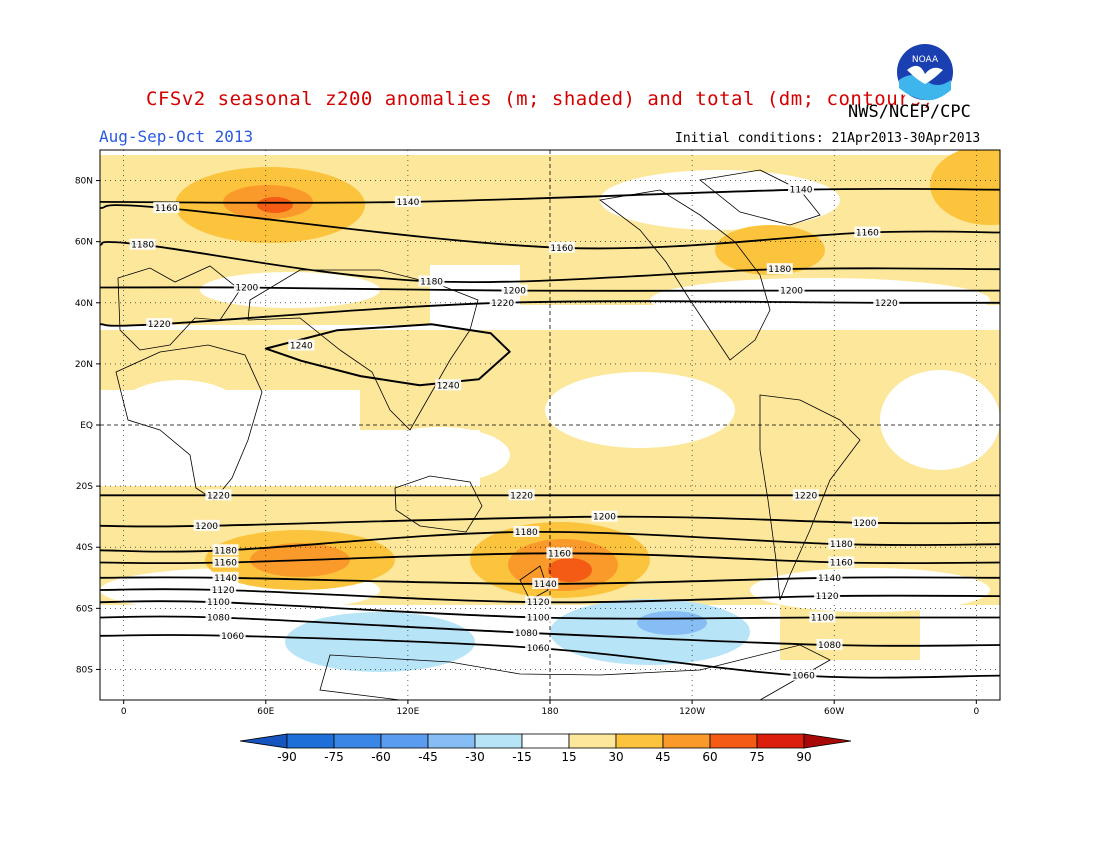  What do you see at coordinates (709, 757) in the screenshot?
I see `colorbar-label: 60` at bounding box center [709, 757].